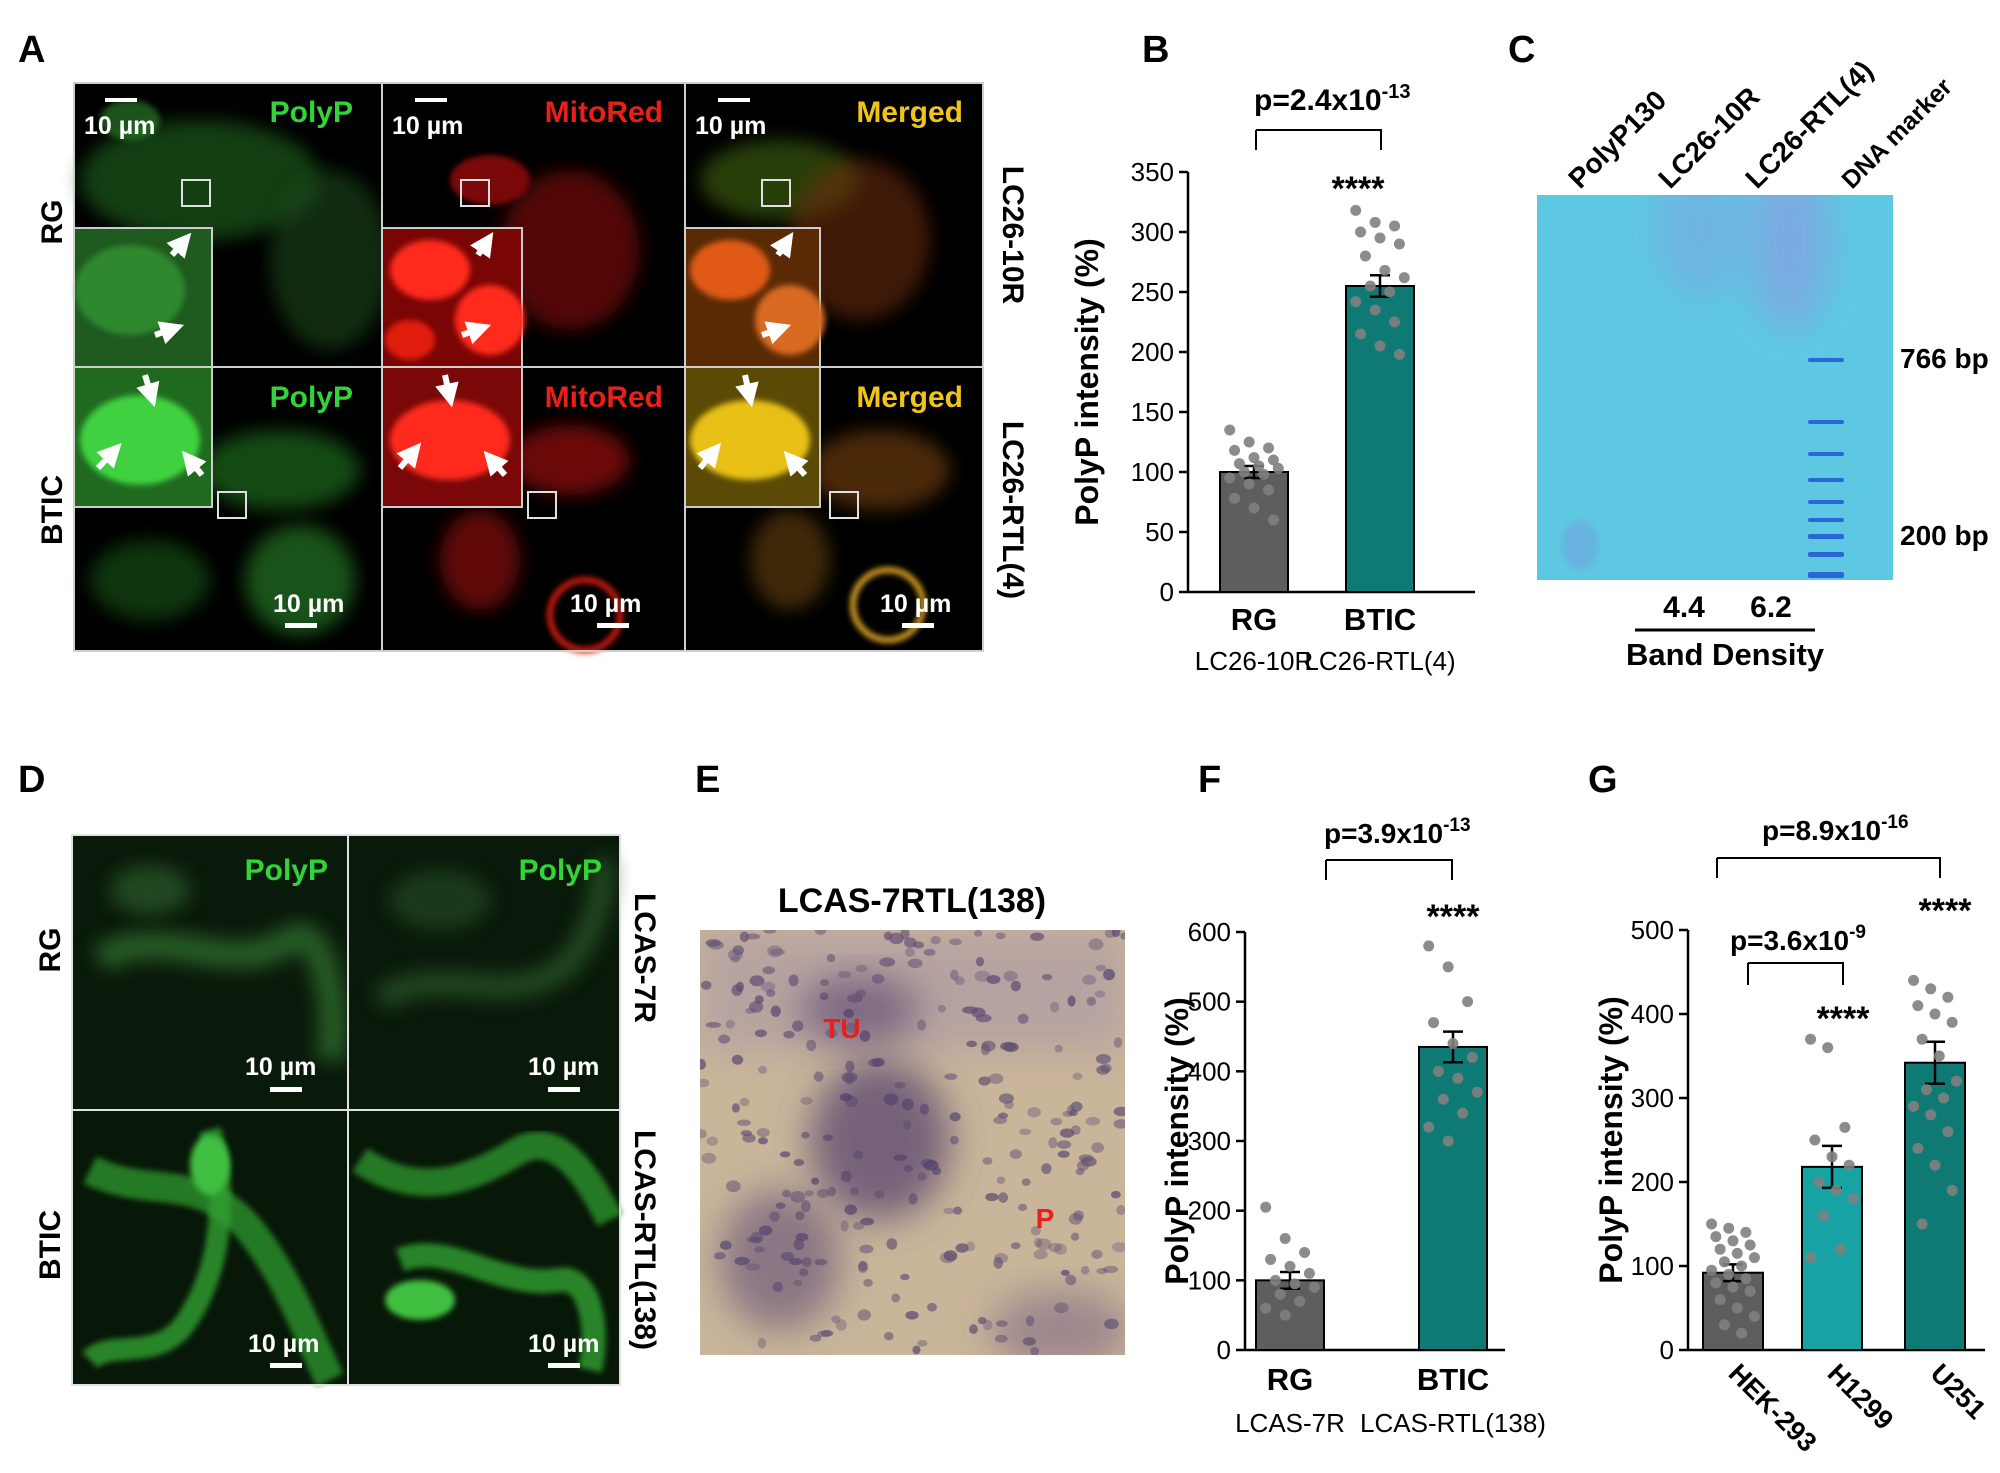  What do you see at coordinates (1603, 780) in the screenshot?
I see `panel-g-letter: G` at bounding box center [1603, 780].